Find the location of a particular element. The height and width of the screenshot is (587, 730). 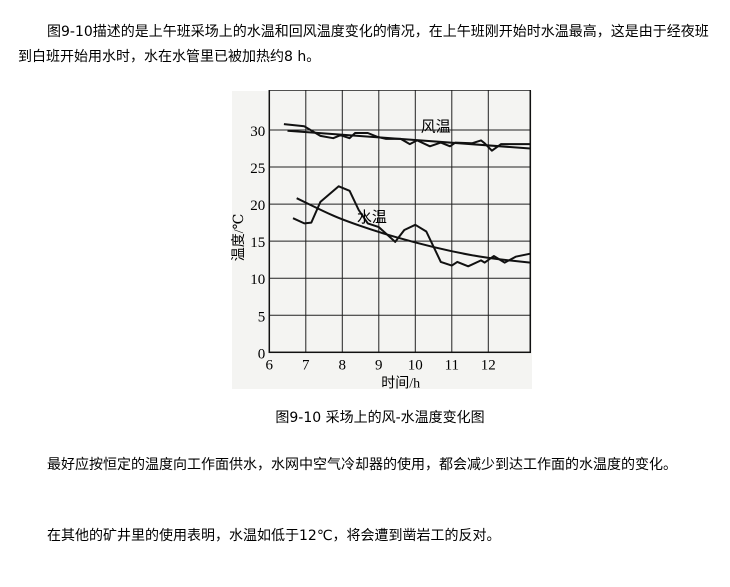

x-tick-label: 10 is located at coordinates (415, 365).